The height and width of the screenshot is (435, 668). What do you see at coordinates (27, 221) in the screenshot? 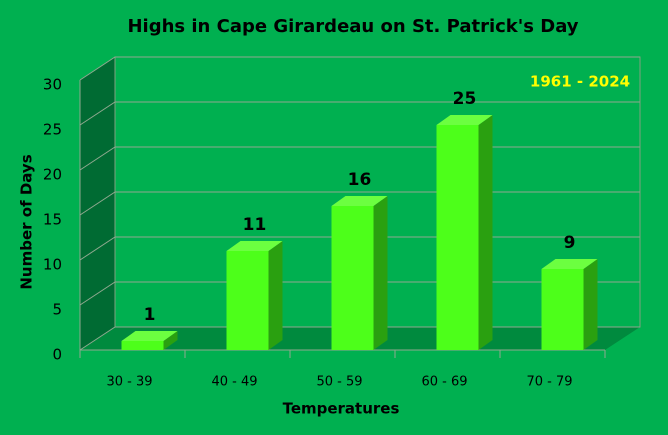
I see `y-axis-title: Number of Days` at bounding box center [27, 221].